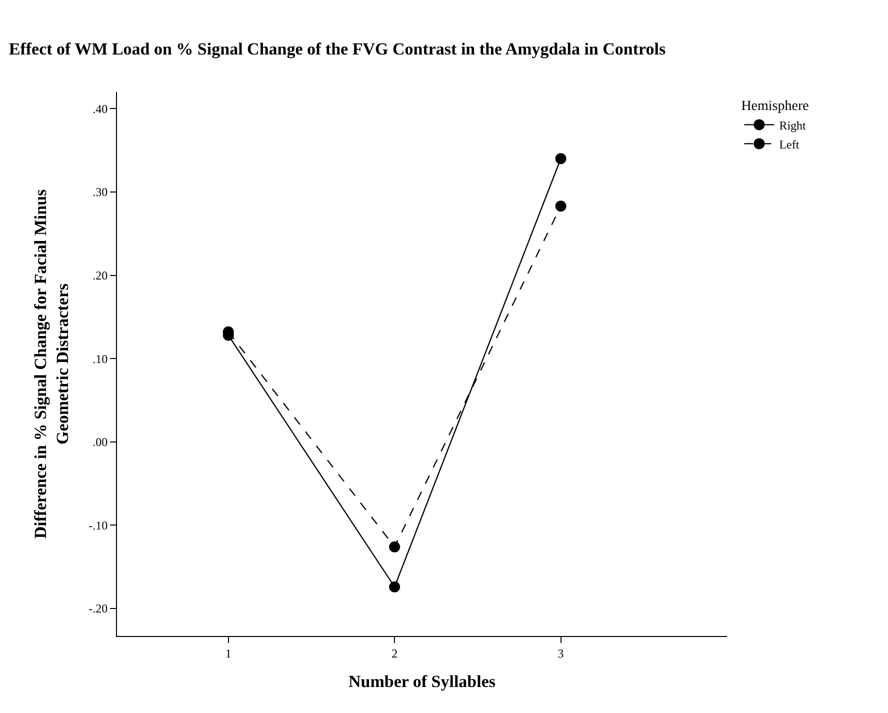  Describe the element at coordinates (100, 275) in the screenshot. I see `y-tick-label: .20` at that location.